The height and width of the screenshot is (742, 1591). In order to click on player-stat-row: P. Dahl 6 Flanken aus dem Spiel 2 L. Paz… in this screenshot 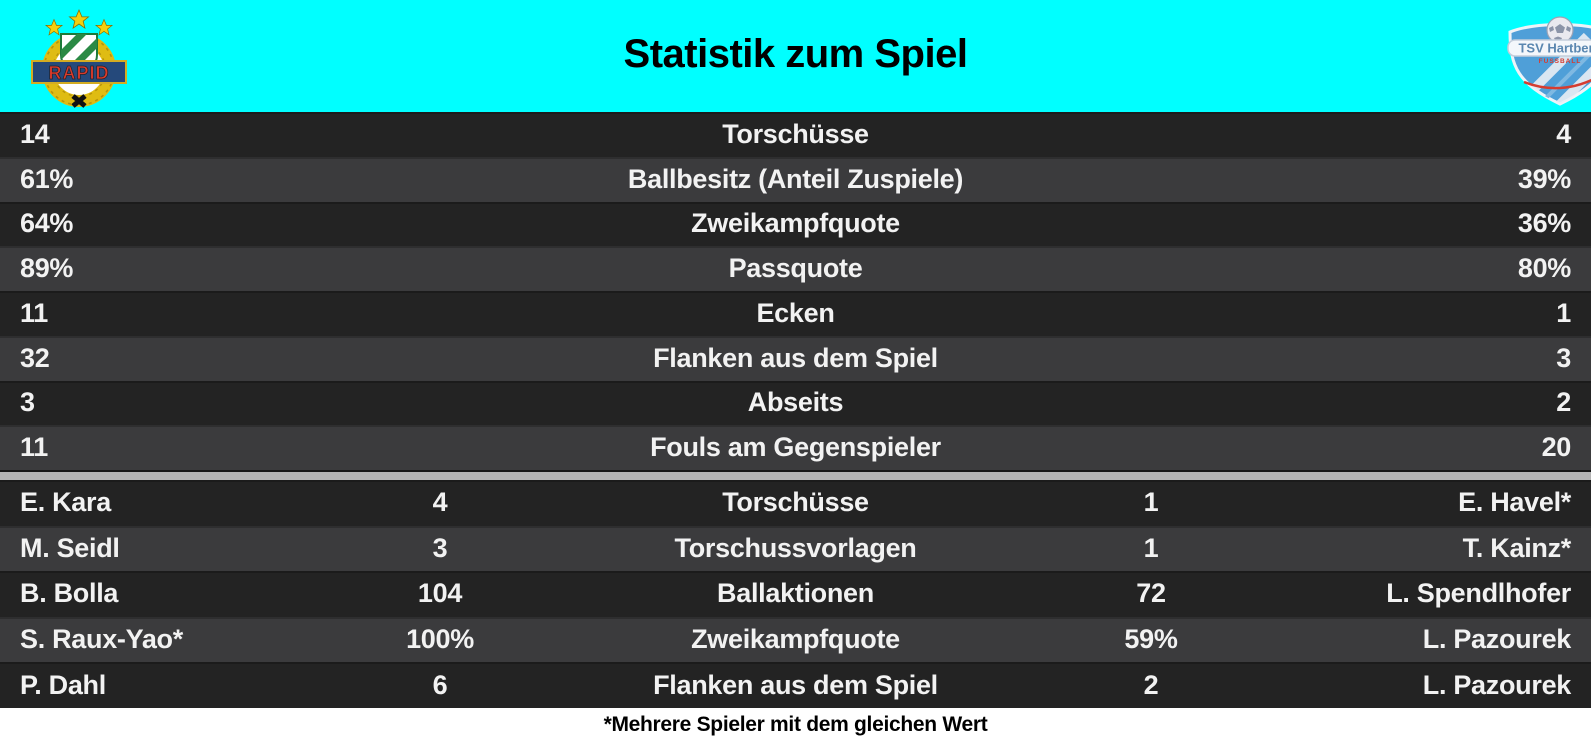, I will do `click(795, 685)`.